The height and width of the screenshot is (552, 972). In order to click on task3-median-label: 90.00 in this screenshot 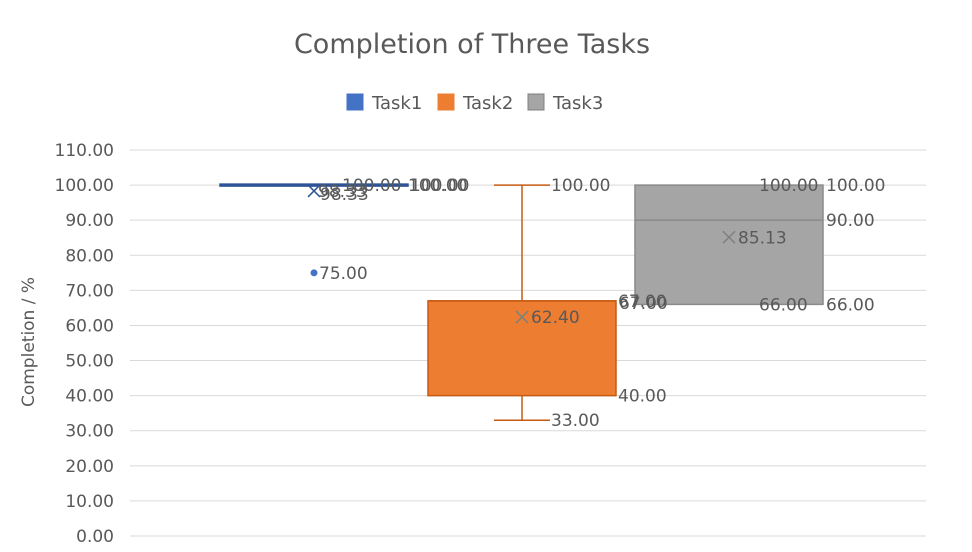, I will do `click(850, 221)`.